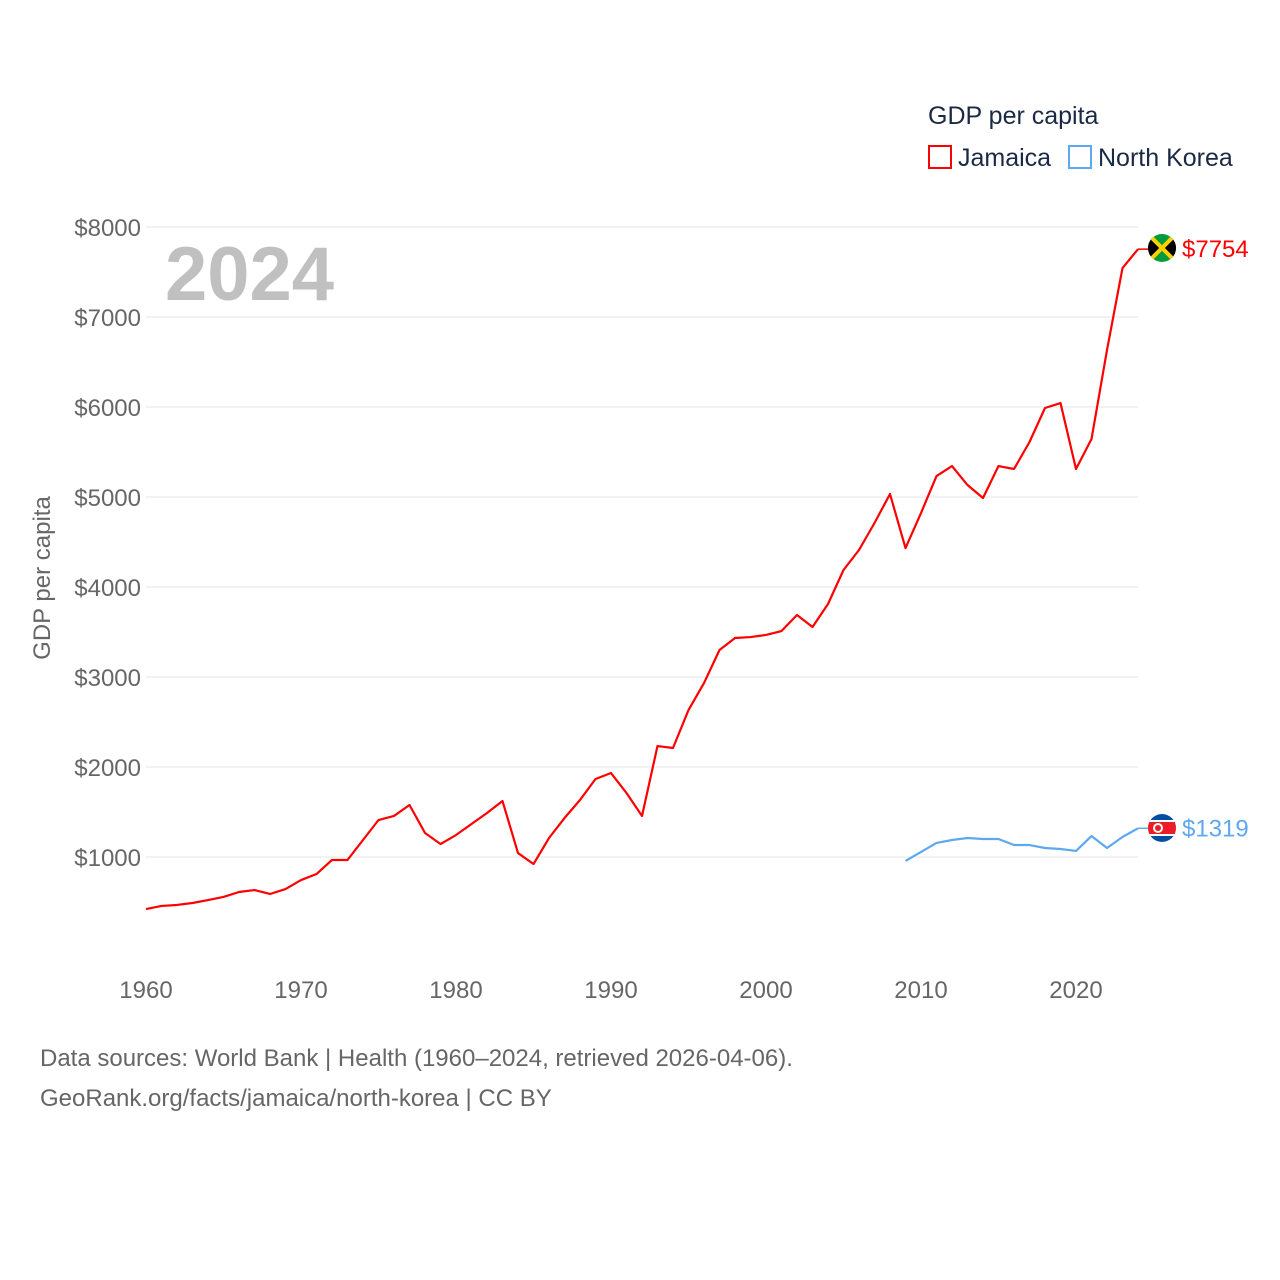  I want to click on y-axis-label: GDP per capita, so click(42, 578).